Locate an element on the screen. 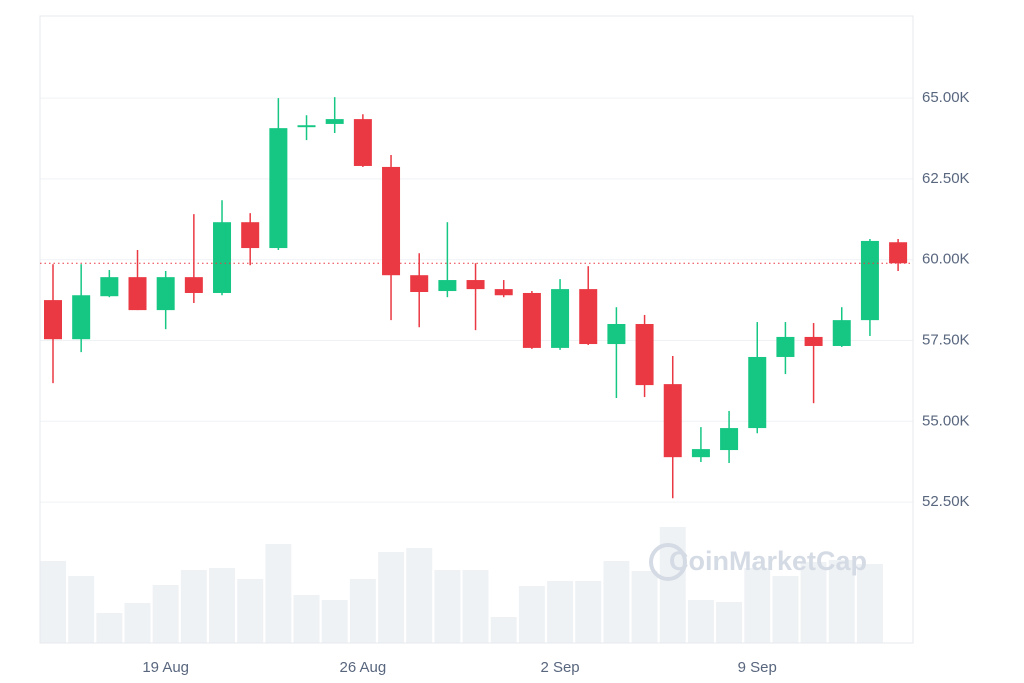 This screenshot has height=683, width=1024. x-tick-label: 2 Sep is located at coordinates (559, 667).